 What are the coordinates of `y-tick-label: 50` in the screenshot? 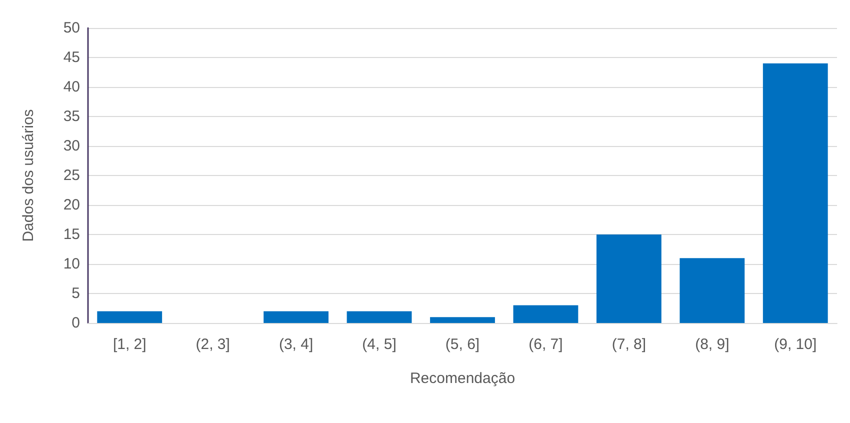 It's located at (71, 28).